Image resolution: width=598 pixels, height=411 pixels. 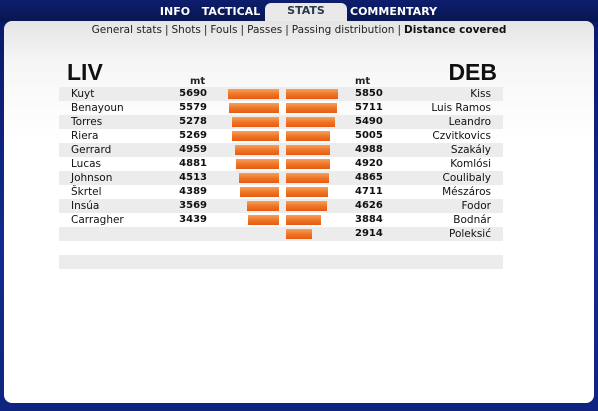 I want to click on away-distance-value: 5490, so click(x=369, y=121).